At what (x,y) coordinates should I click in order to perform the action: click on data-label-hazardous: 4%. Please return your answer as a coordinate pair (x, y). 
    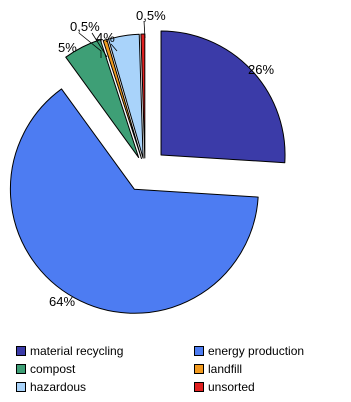
    Looking at the image, I should click on (105, 37).